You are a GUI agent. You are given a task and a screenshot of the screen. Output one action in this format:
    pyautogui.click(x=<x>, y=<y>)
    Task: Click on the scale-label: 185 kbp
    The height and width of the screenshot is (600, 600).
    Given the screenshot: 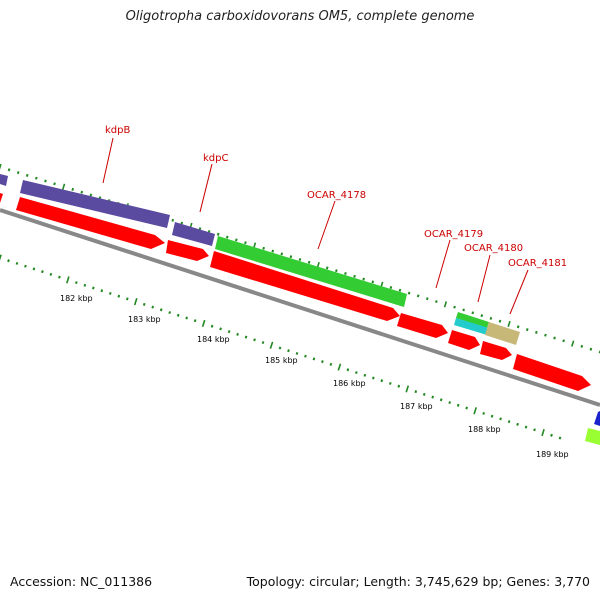 What is the action you would take?
    pyautogui.click(x=281, y=360)
    